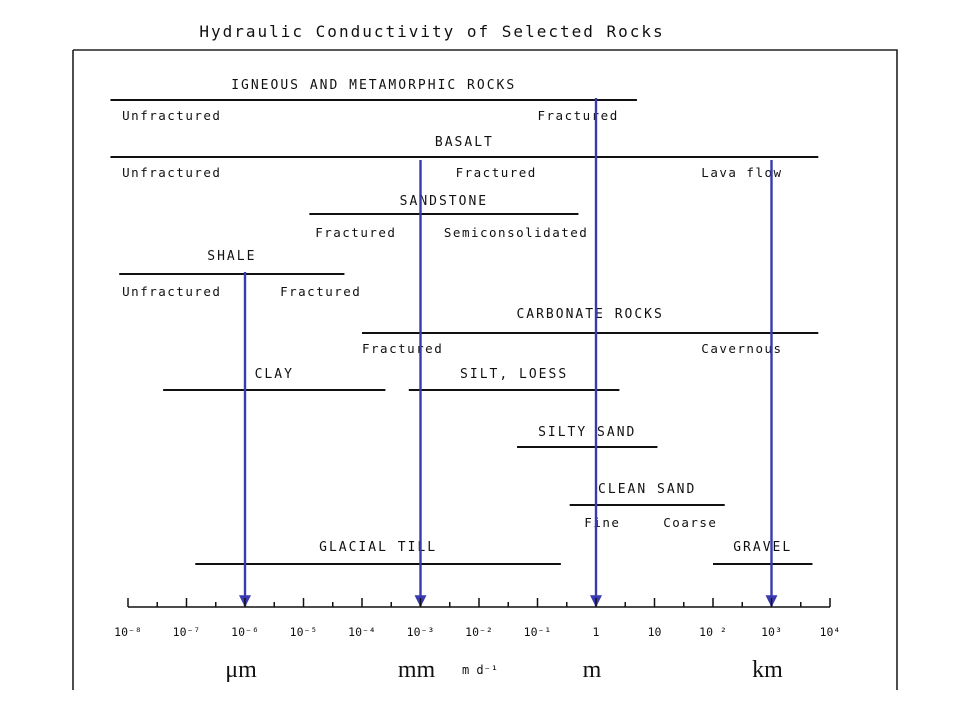 This screenshot has width=960, height=720. I want to click on rock-group-basalt: BASALT Unfractured Fractured Lava flow, so click(464, 157).